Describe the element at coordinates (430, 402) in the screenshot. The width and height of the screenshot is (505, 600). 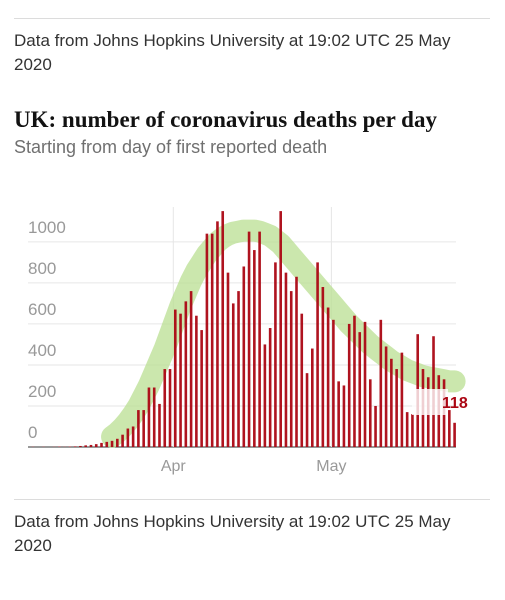
I see `label-box` at that location.